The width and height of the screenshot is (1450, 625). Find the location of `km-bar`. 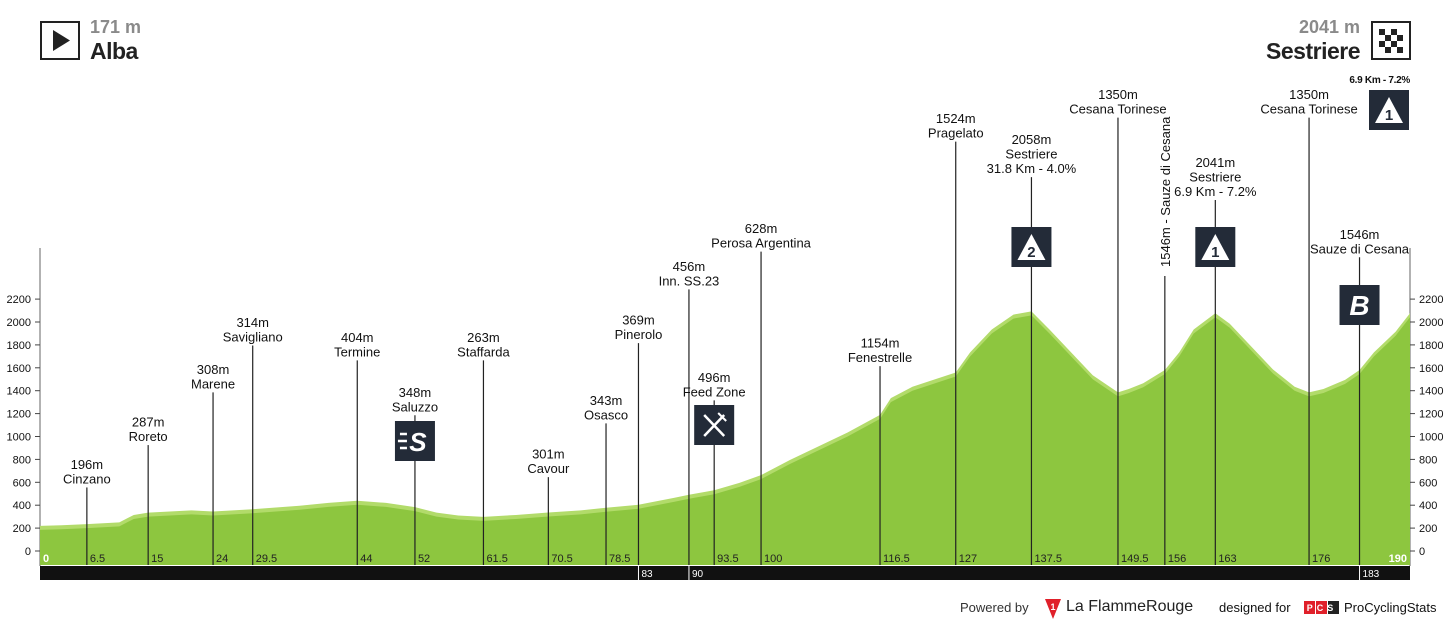

km-bar is located at coordinates (725, 573).